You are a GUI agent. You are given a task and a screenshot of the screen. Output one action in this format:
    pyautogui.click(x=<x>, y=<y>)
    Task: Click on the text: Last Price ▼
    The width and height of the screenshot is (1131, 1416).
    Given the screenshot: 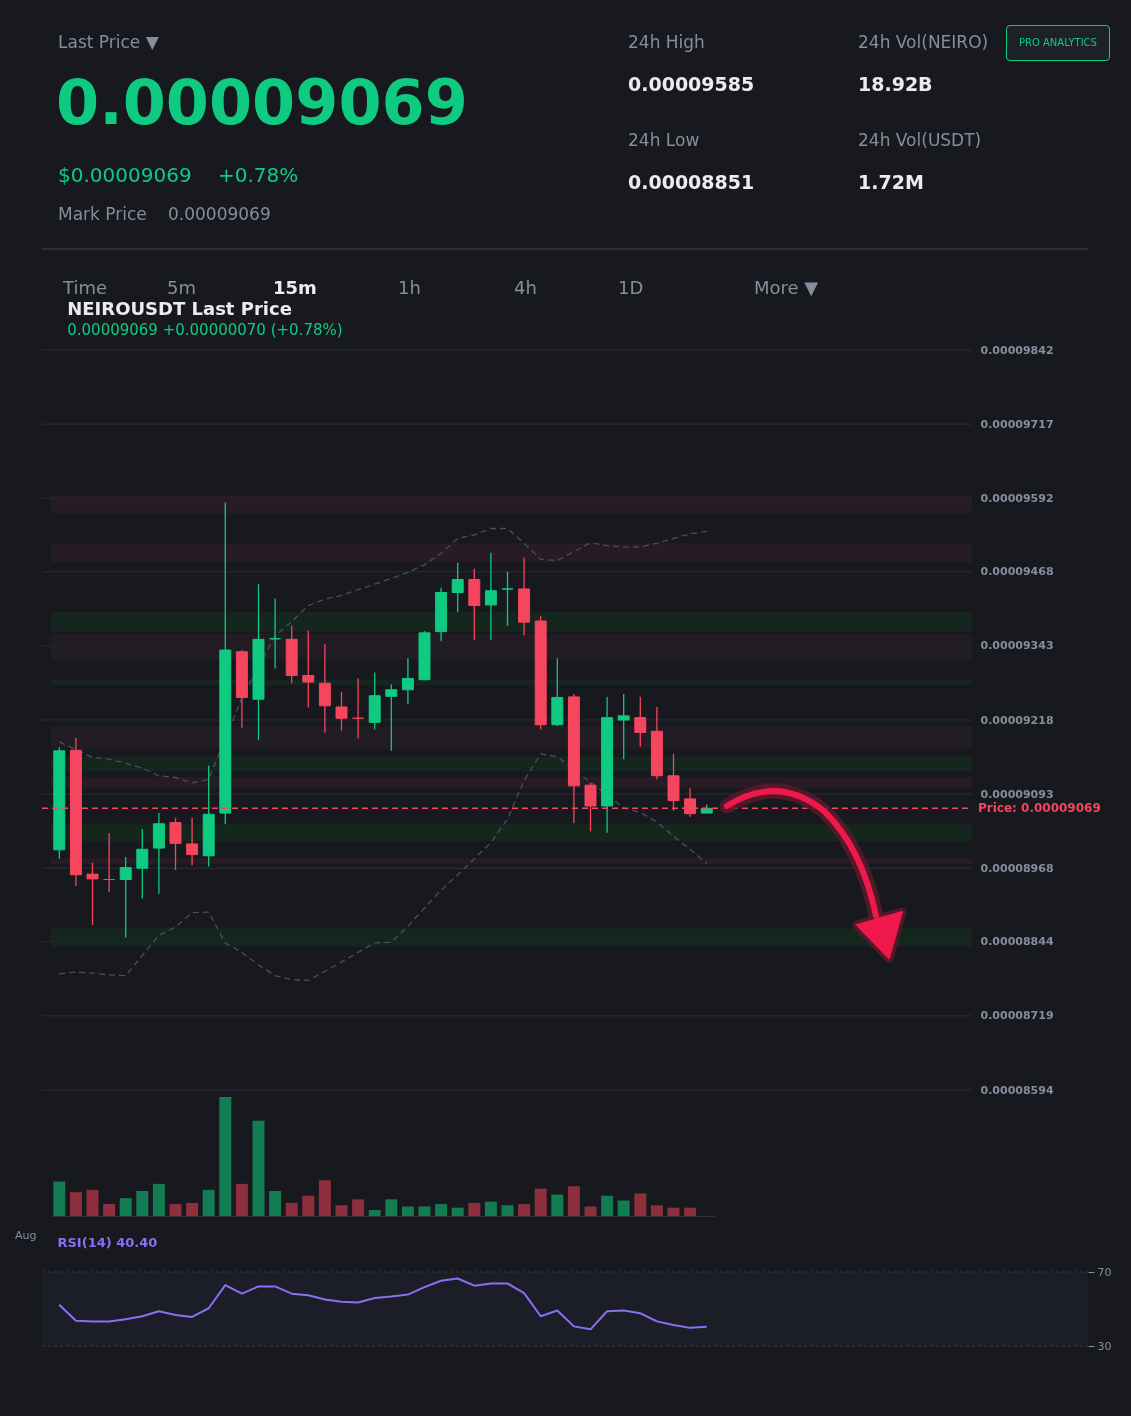 What is the action you would take?
    pyautogui.click(x=108, y=42)
    